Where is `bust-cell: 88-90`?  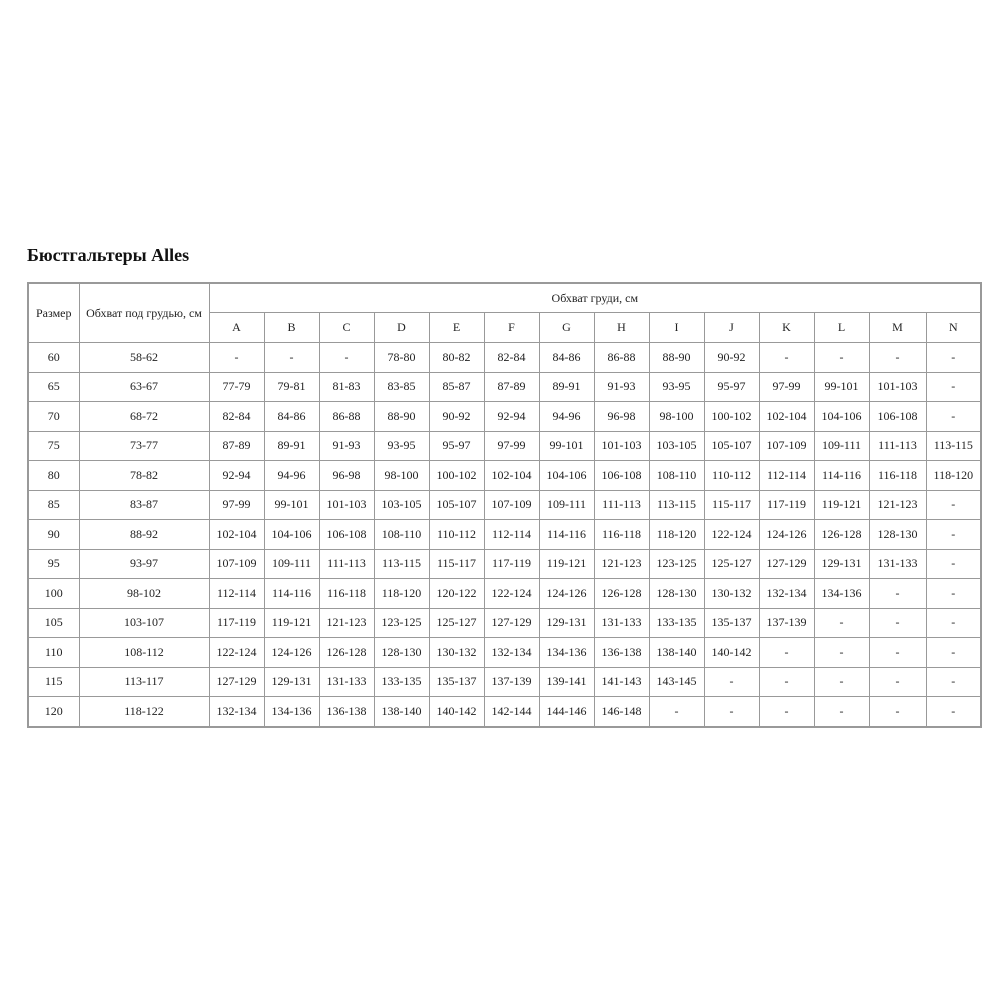
bust-cell: 88-90 is located at coordinates (676, 357).